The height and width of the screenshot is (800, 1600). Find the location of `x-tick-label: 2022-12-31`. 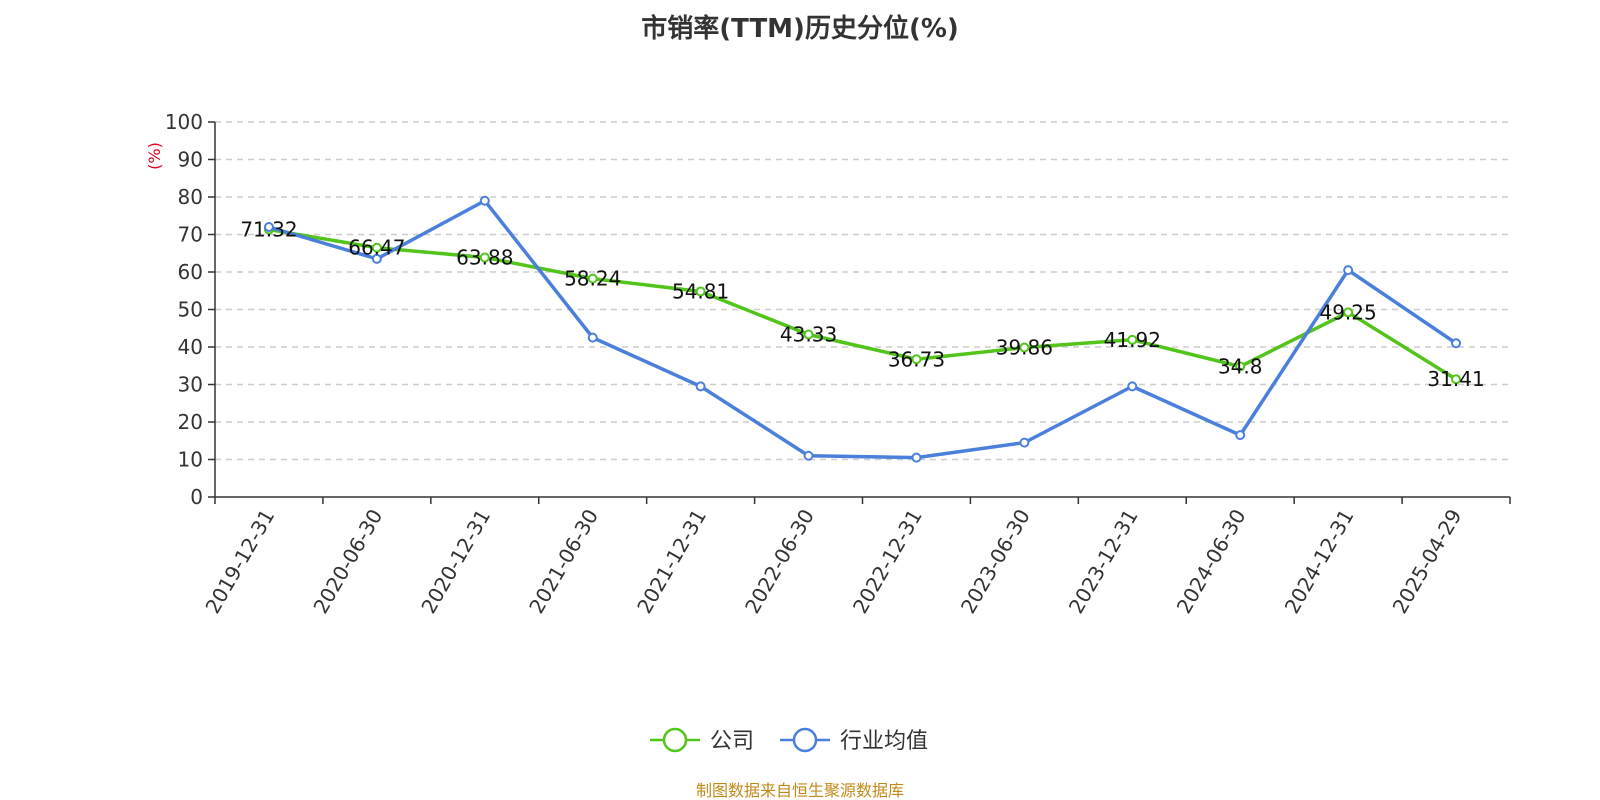

x-tick-label: 2022-12-31 is located at coordinates (887, 561).